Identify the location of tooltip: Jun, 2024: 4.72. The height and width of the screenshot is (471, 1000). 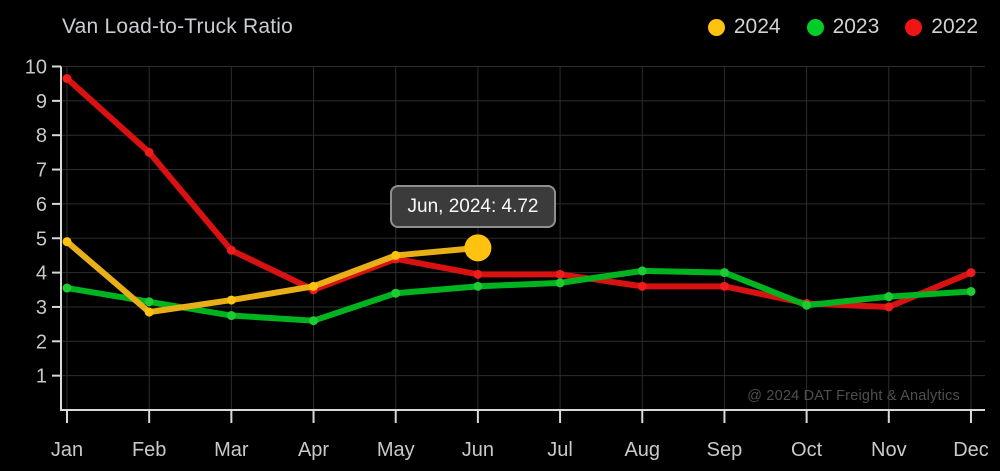
(473, 206).